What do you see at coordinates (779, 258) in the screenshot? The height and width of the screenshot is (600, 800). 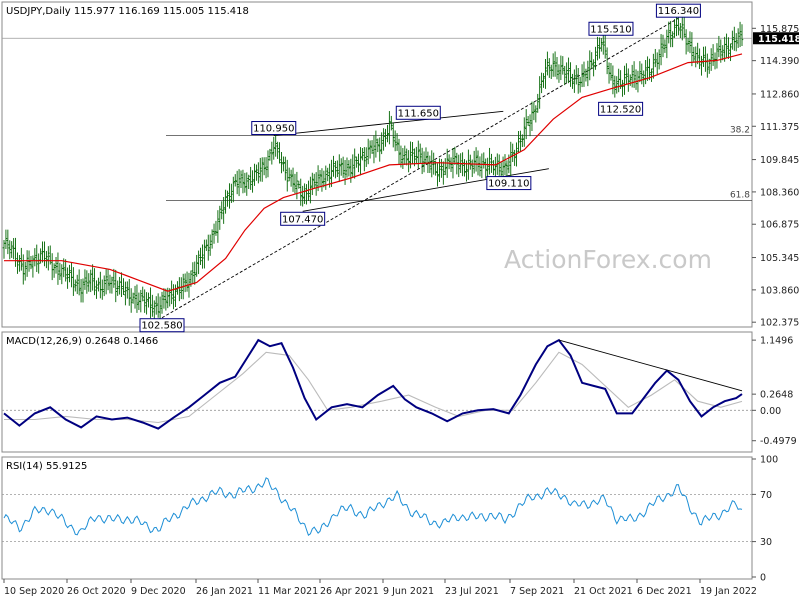 I see `price-y-tick-label: 105.345` at bounding box center [779, 258].